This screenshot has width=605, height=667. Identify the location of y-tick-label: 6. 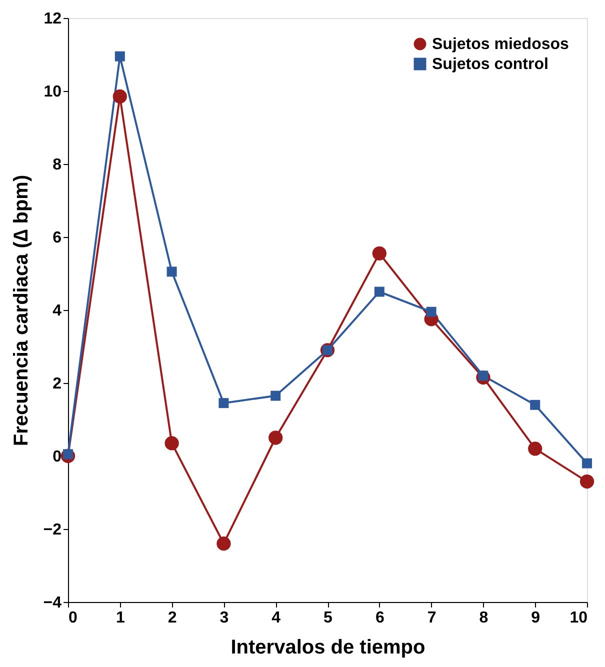
(57, 238).